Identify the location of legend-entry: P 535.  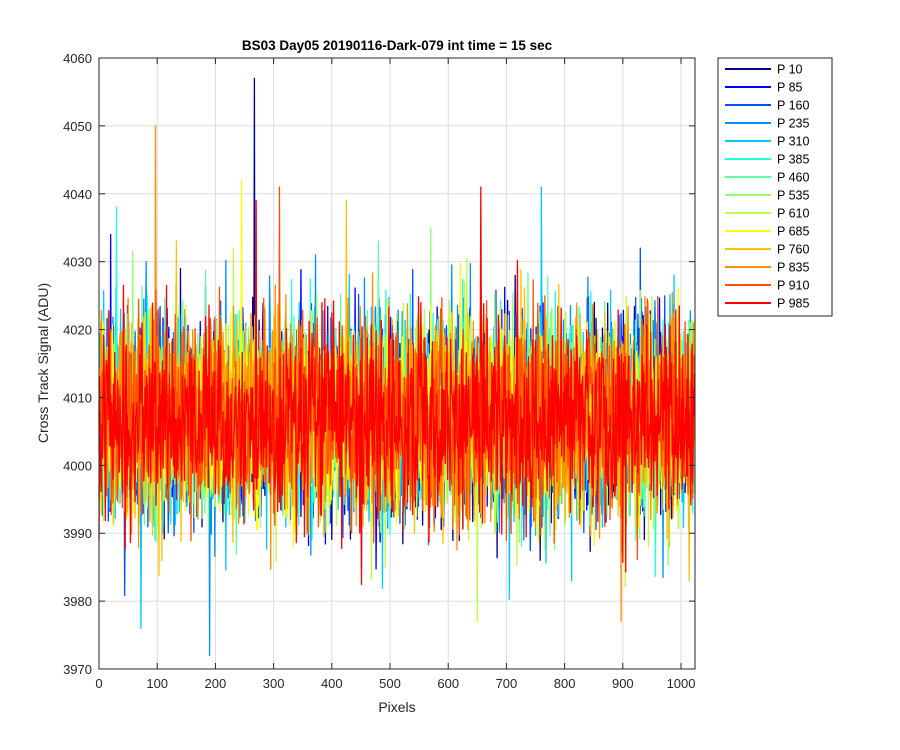
(793, 196).